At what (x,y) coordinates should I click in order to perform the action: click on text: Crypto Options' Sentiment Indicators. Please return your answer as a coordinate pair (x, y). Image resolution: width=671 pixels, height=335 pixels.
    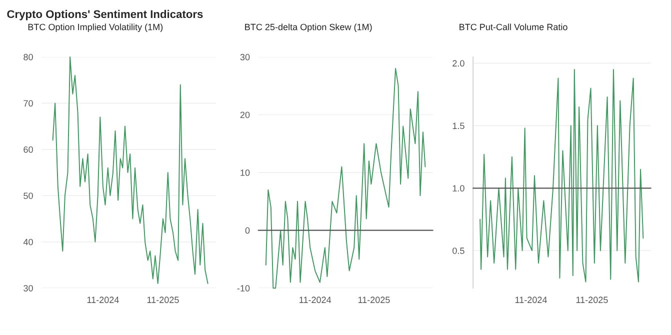
    Looking at the image, I should click on (105, 15).